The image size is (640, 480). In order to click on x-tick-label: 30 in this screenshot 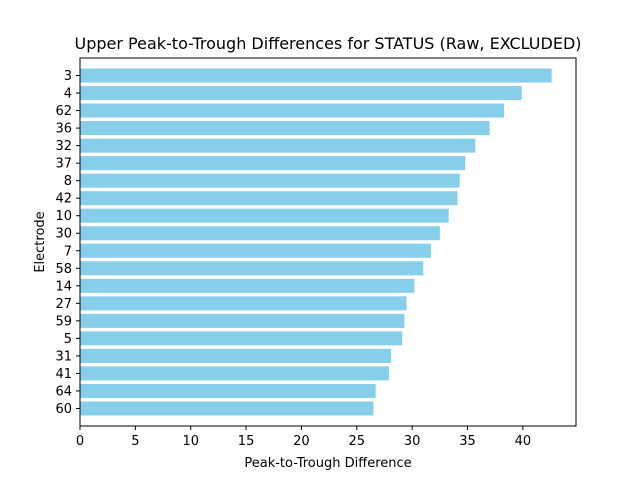, I will do `click(412, 441)`.